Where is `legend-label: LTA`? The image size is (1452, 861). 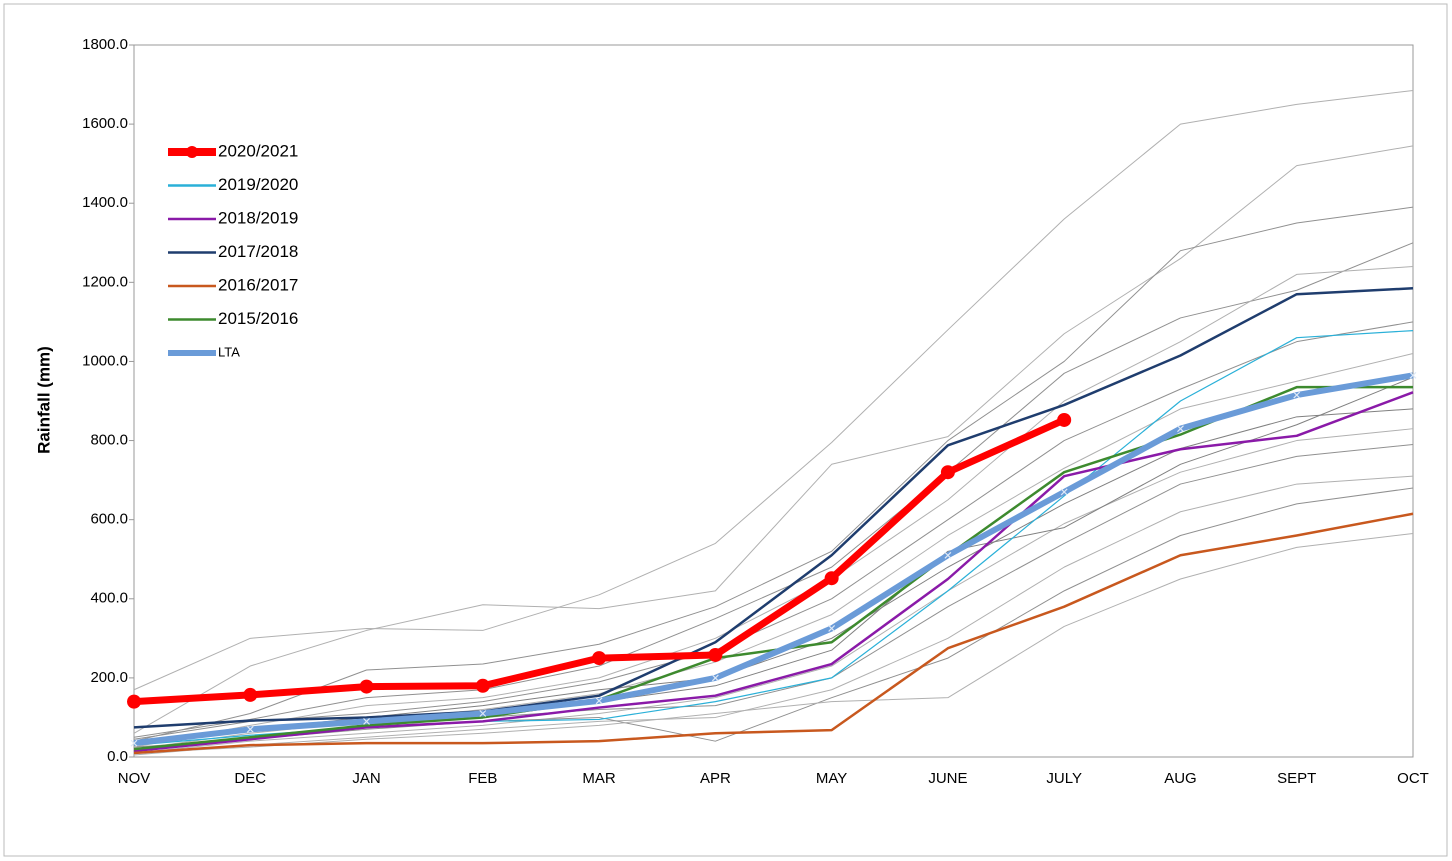 legend-label: LTA is located at coordinates (229, 351).